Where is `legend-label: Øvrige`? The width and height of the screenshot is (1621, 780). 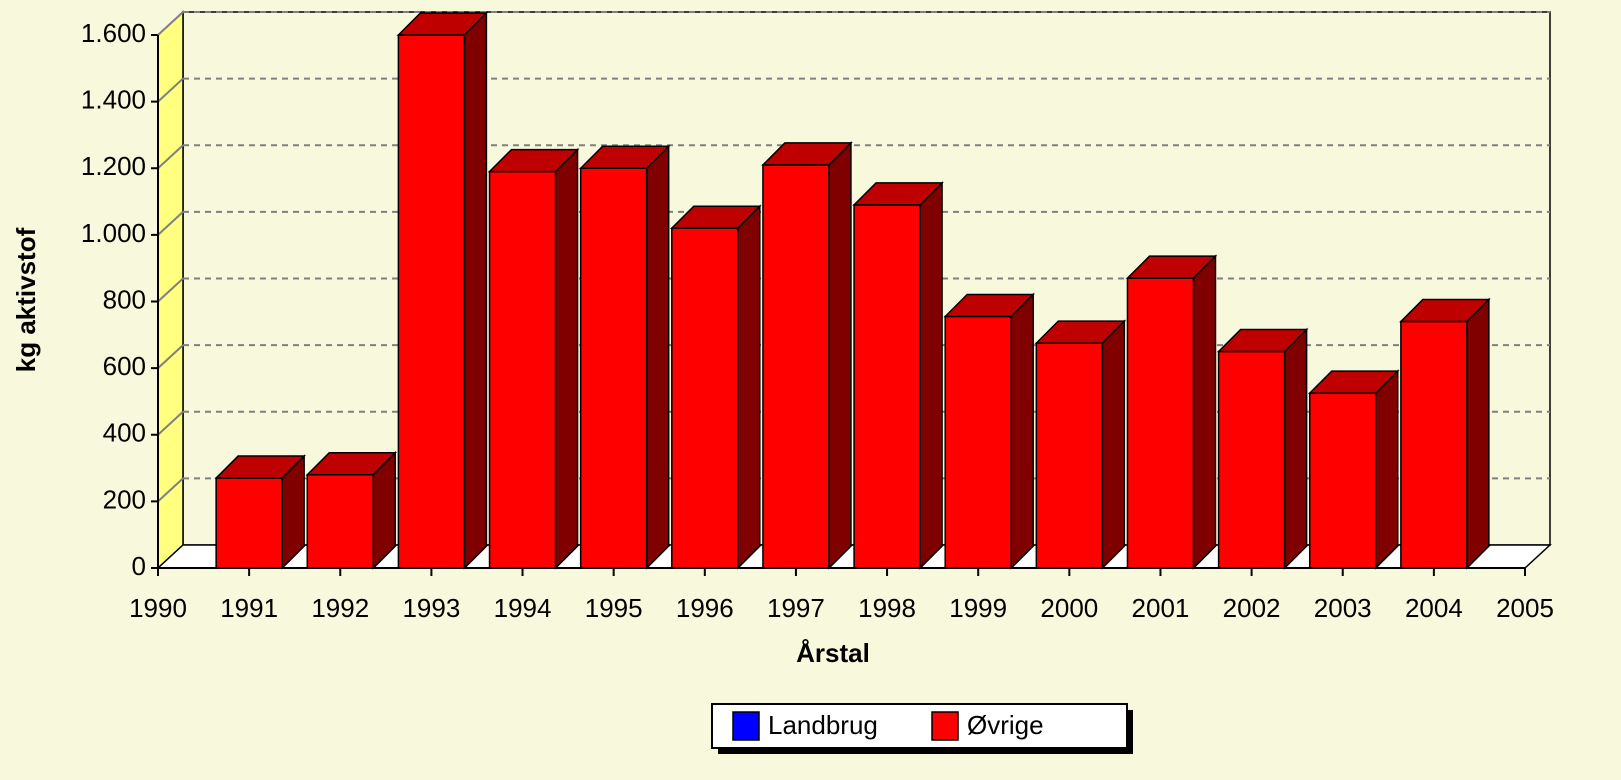 legend-label: Øvrige is located at coordinates (1005, 725).